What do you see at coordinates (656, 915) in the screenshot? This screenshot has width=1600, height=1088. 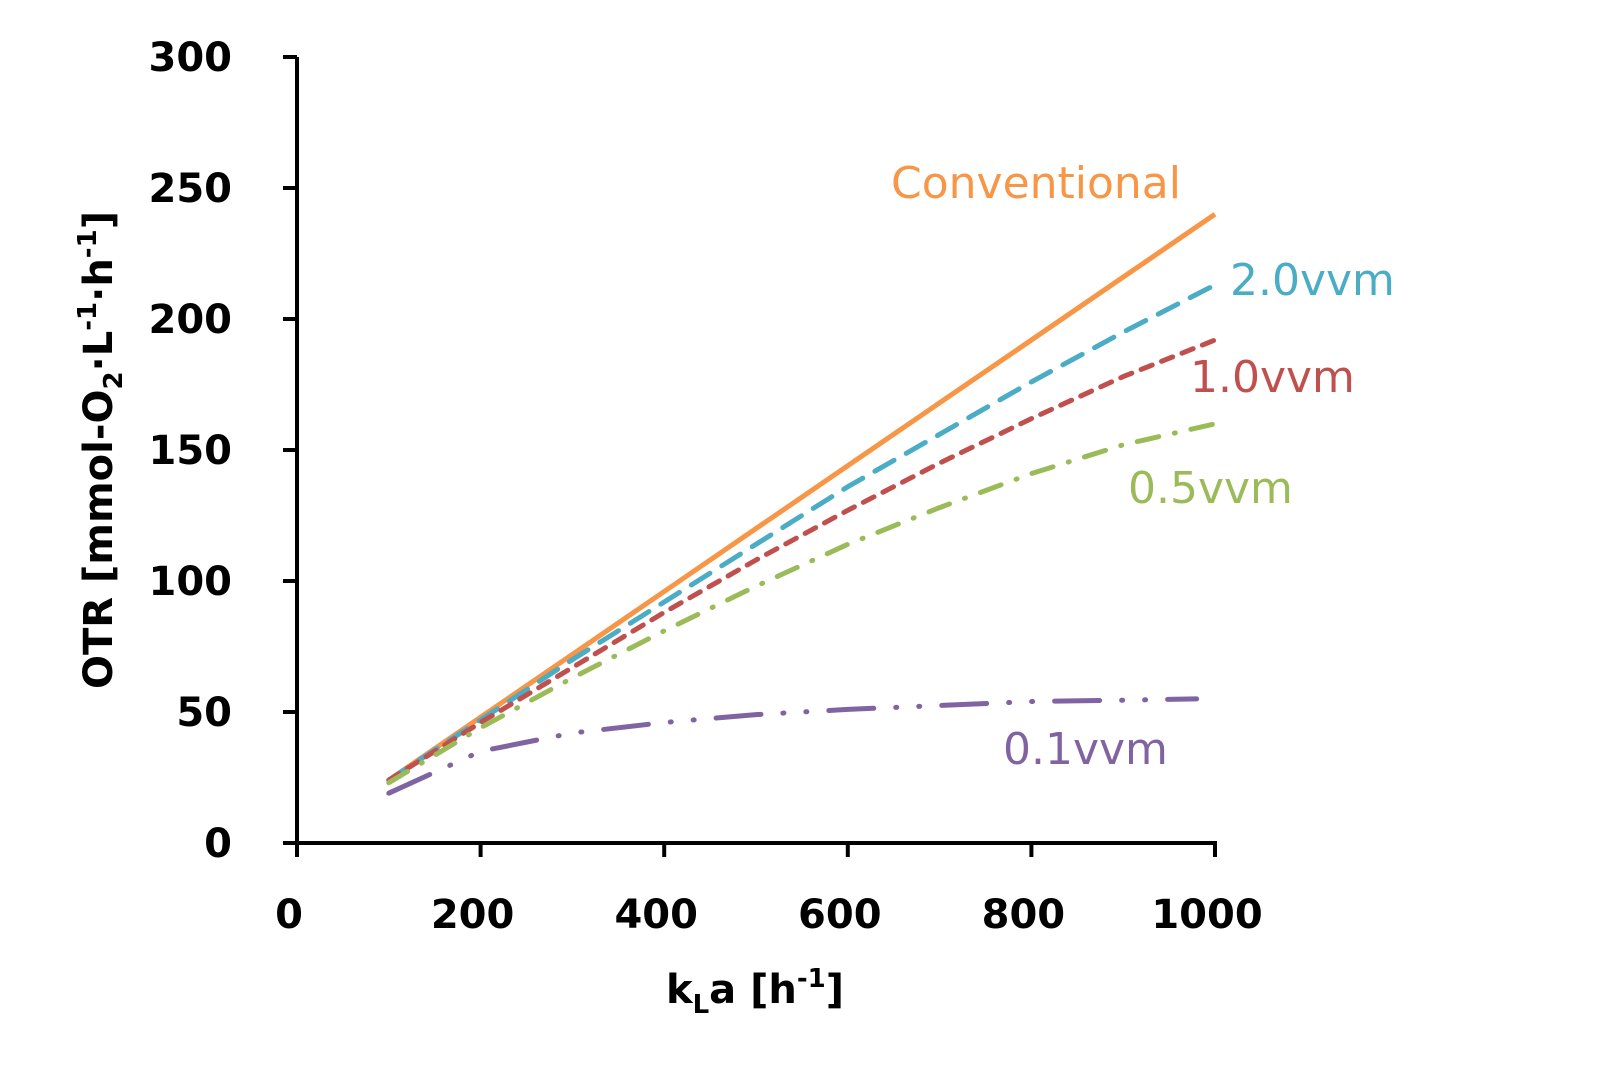 I see `x-tick-label: 400` at bounding box center [656, 915].